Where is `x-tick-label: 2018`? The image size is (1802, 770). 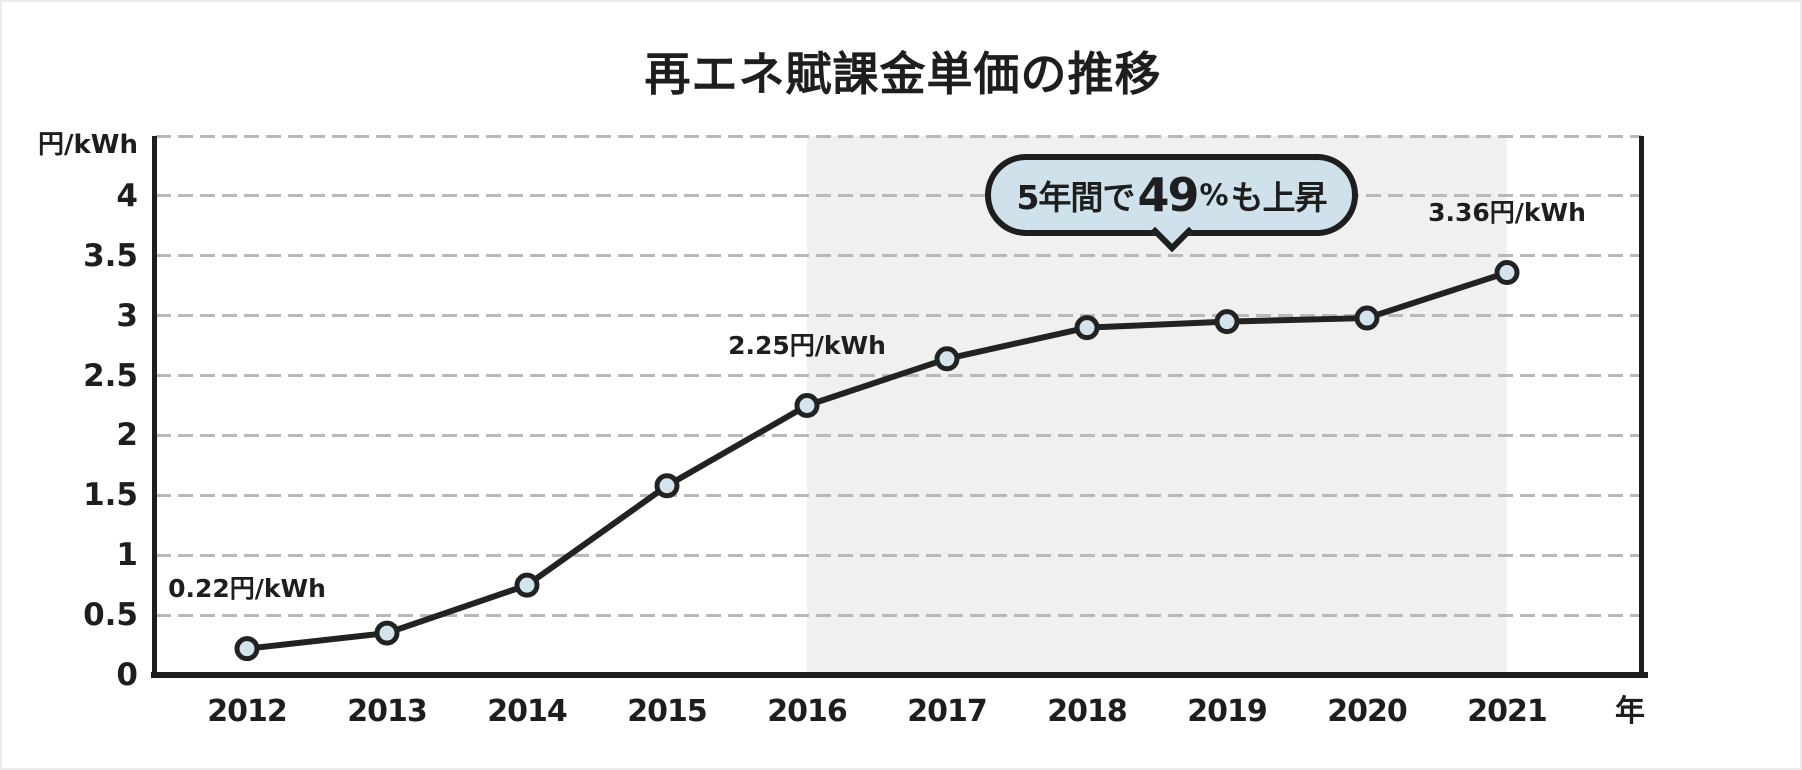 x-tick-label: 2018 is located at coordinates (1087, 711).